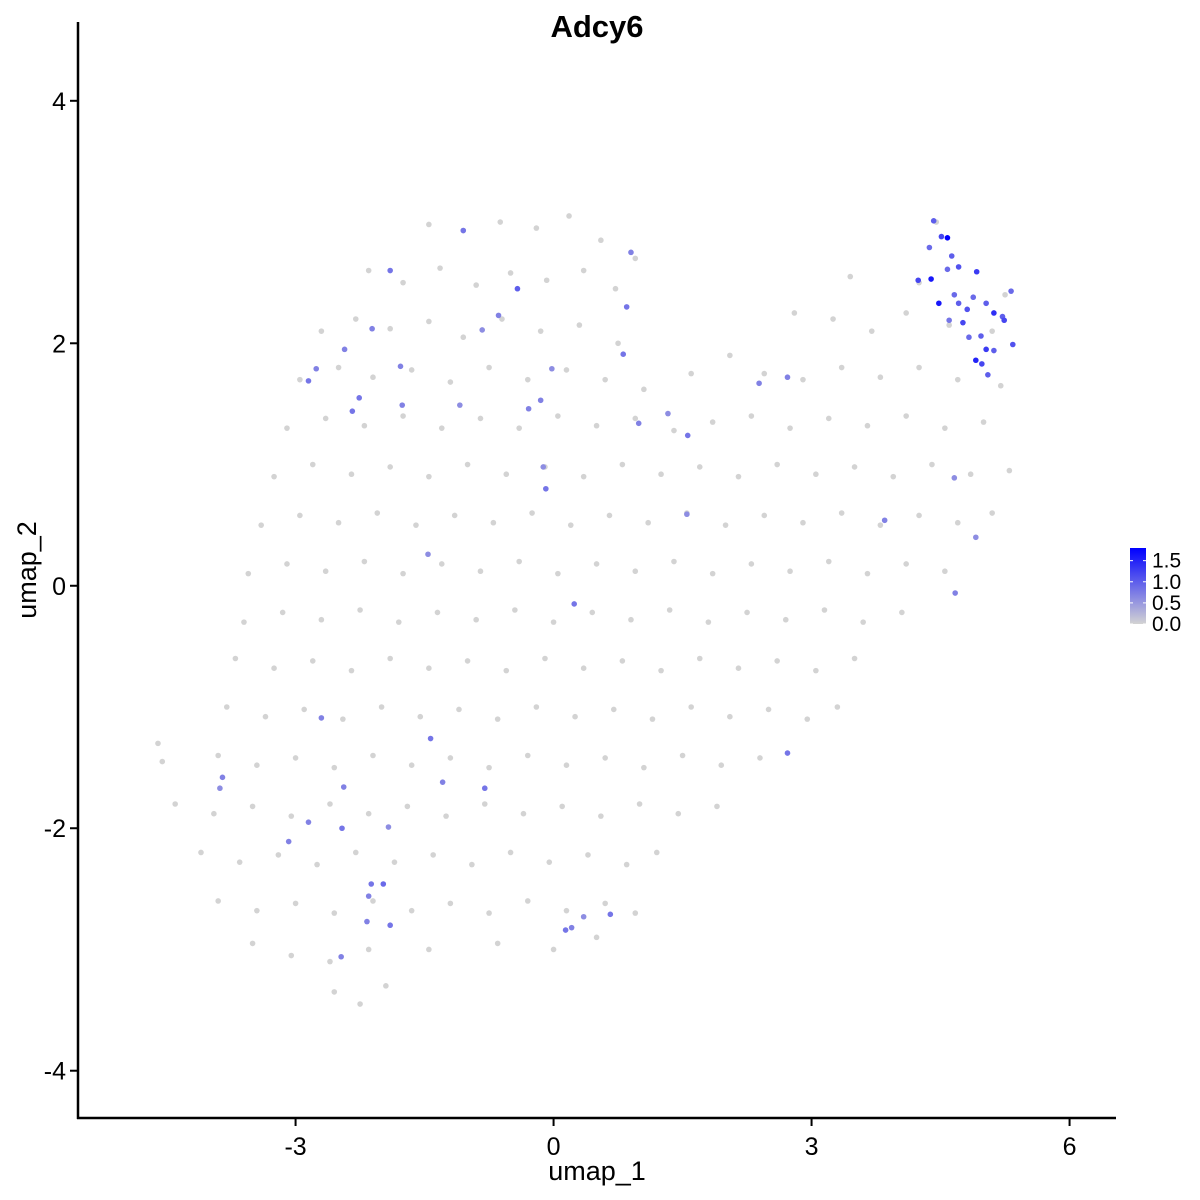 The width and height of the screenshot is (1200, 1200). What do you see at coordinates (1166, 624) in the screenshot?
I see `legend-label: 0.0` at bounding box center [1166, 624].